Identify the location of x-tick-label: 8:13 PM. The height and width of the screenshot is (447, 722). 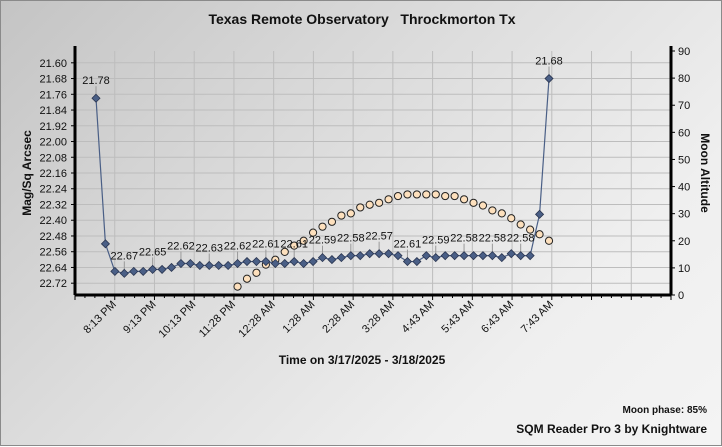
(99, 317).